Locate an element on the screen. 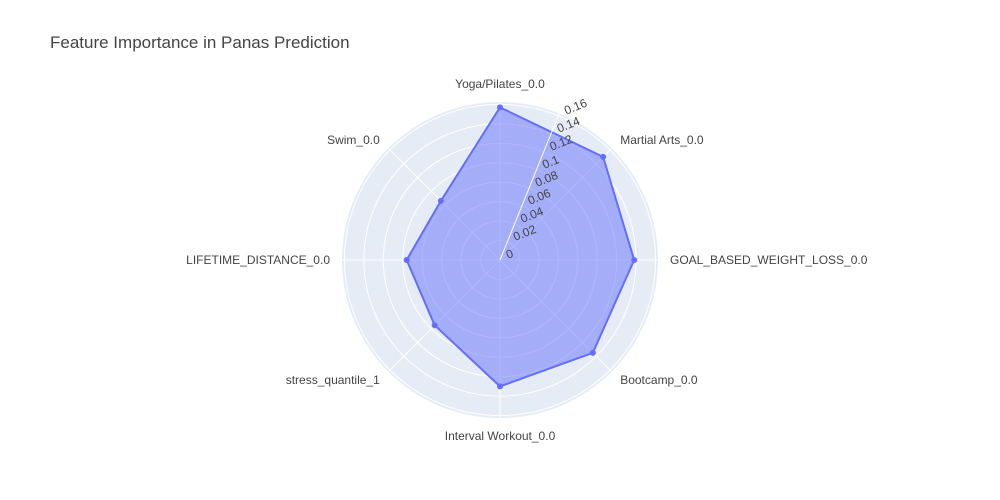 The image size is (1000, 500). category-label: Interval Workout_0.0 is located at coordinates (500, 436).